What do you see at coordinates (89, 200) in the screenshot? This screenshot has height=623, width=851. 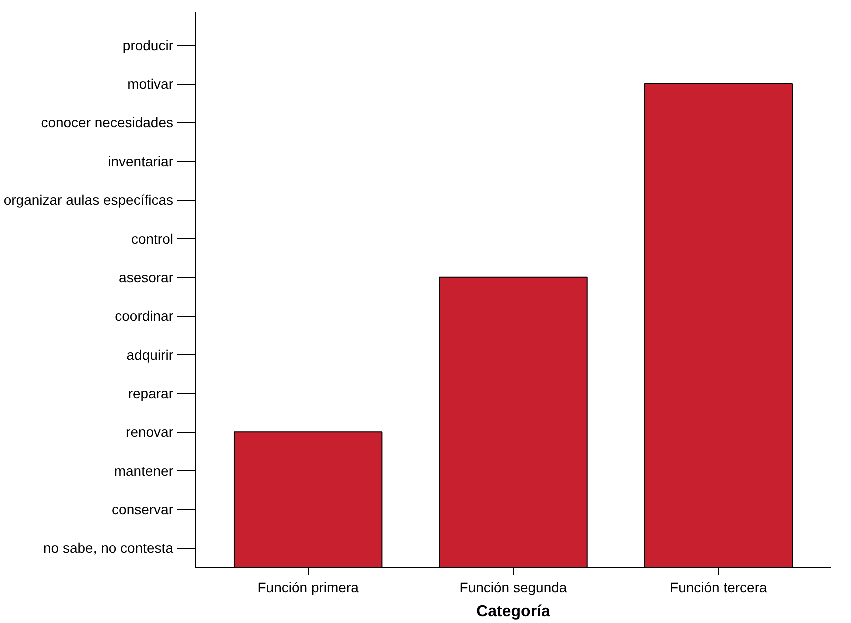 I see `text: organizar aulas específicas` at bounding box center [89, 200].